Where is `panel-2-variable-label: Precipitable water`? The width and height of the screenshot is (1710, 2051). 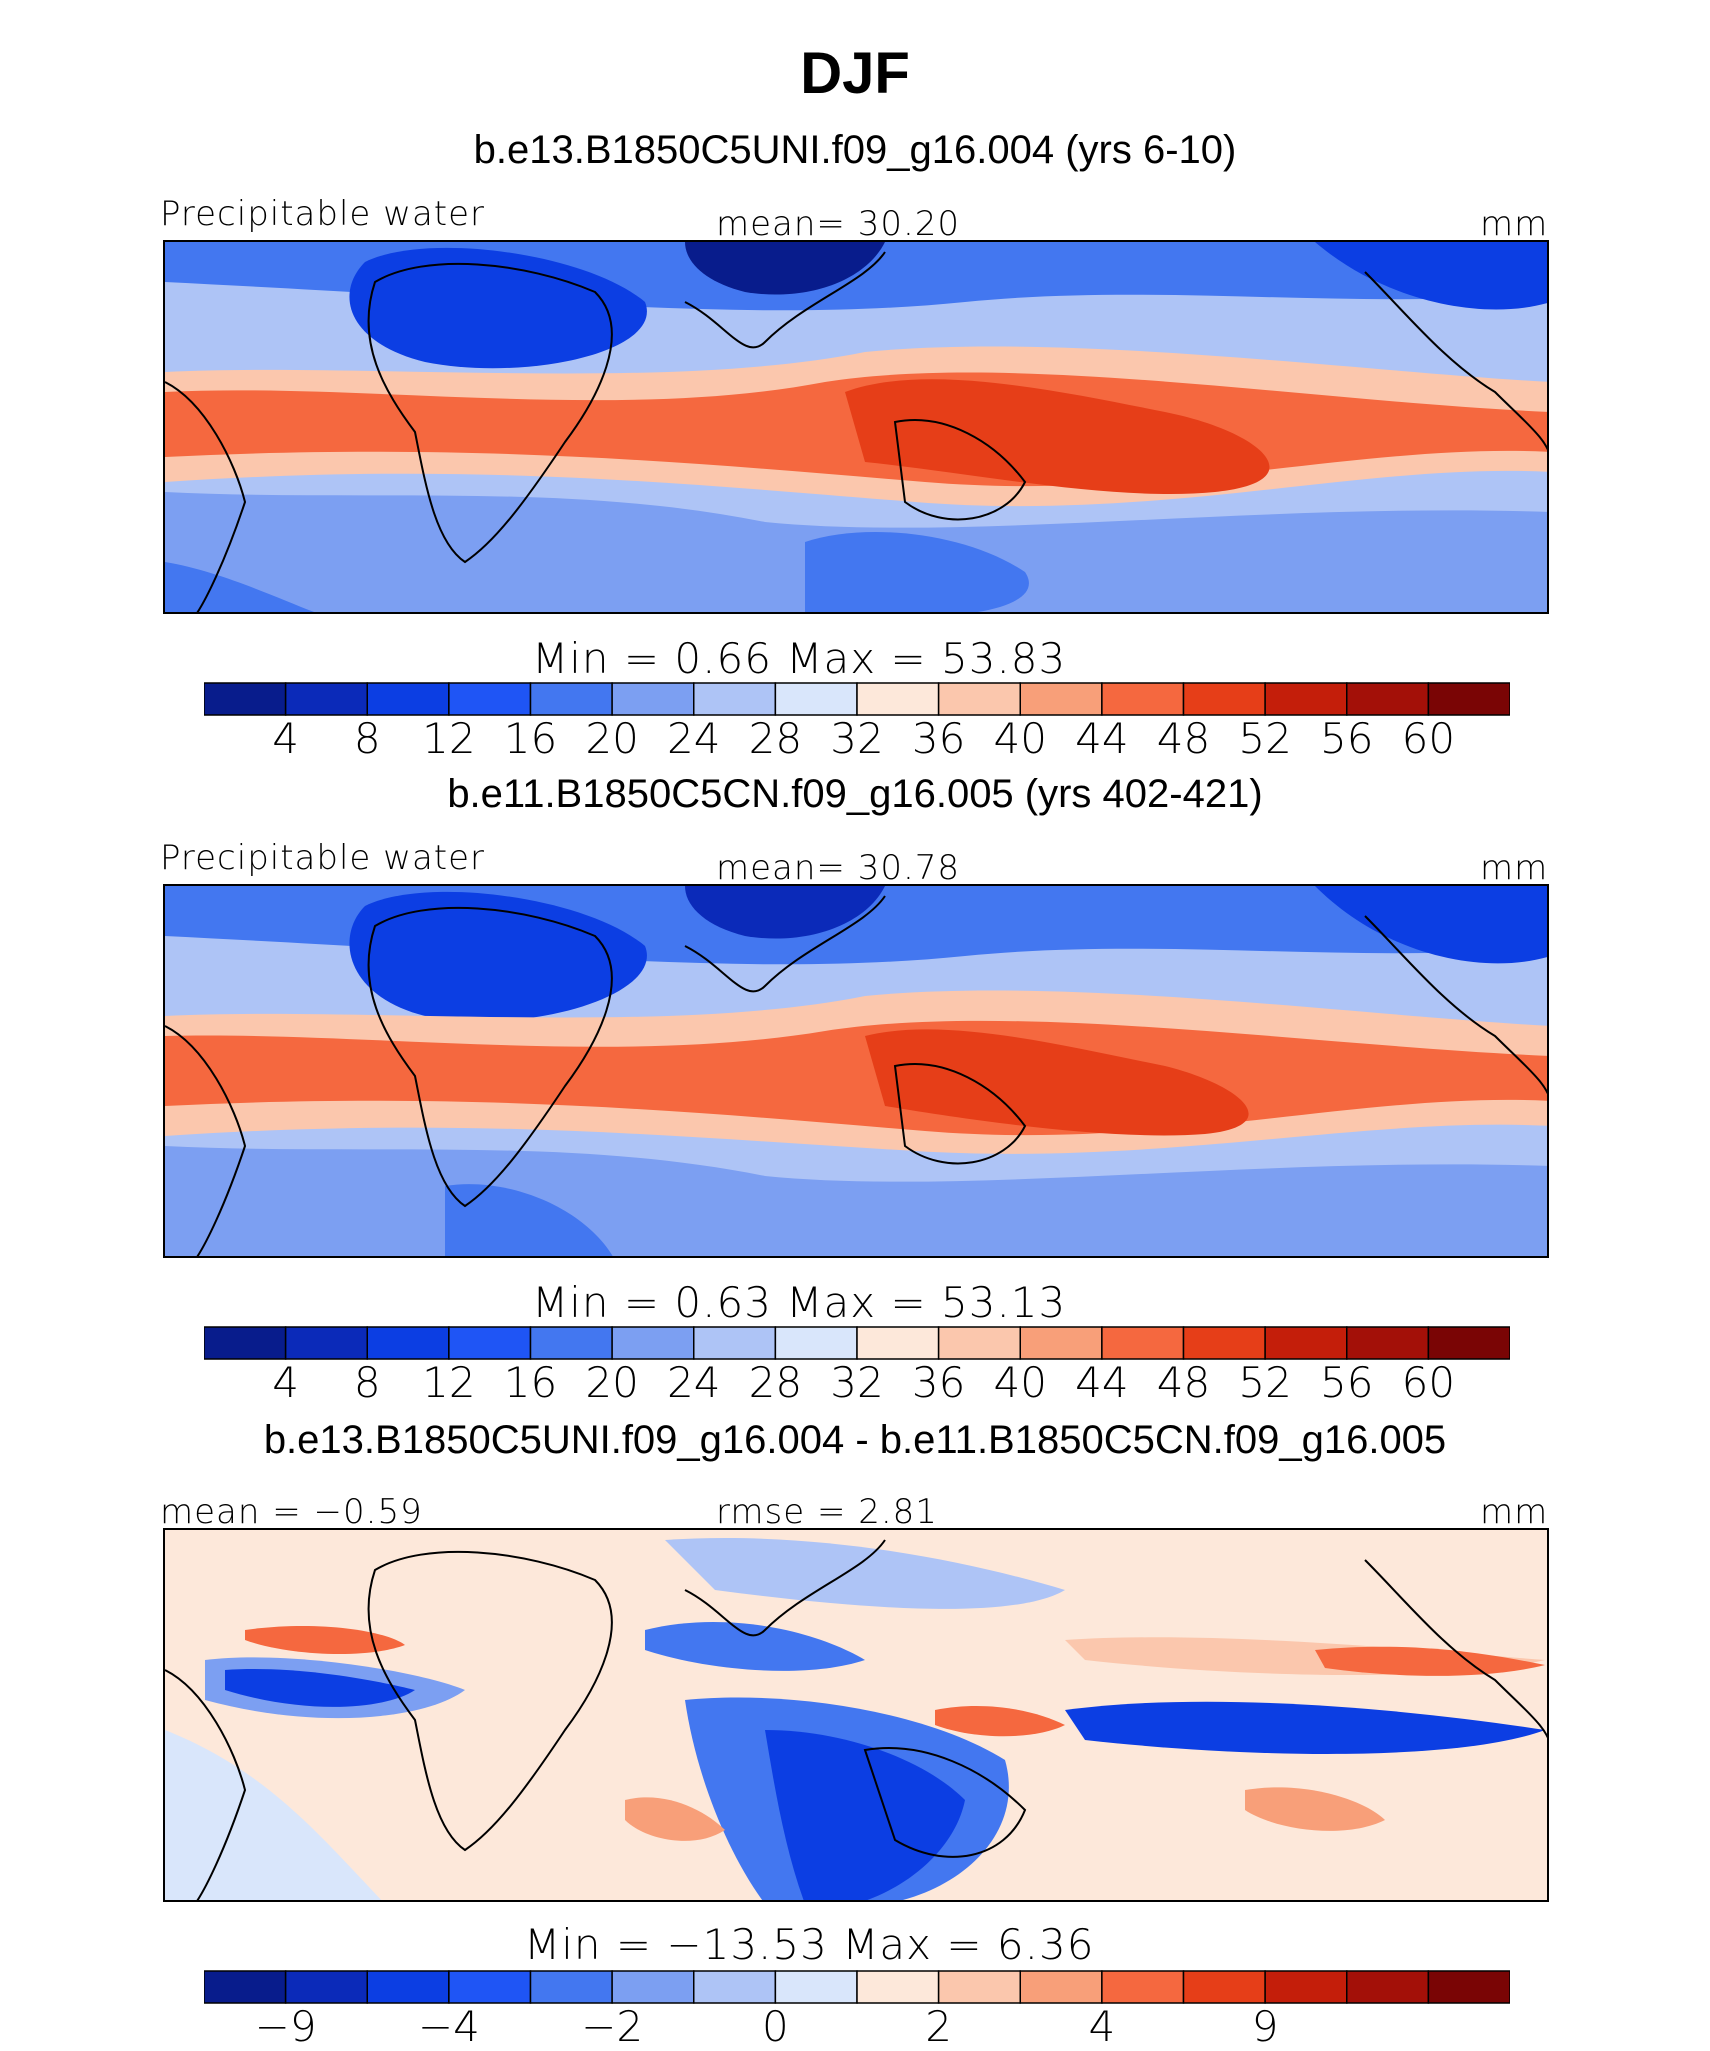
panel-2-variable-label: Precipitable water is located at coordinates (323, 858).